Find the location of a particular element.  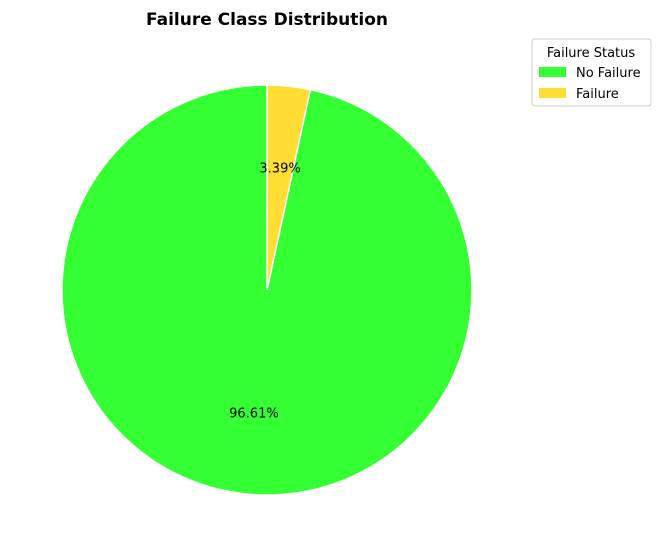

pie-label-failure: 3.39% is located at coordinates (279, 169).